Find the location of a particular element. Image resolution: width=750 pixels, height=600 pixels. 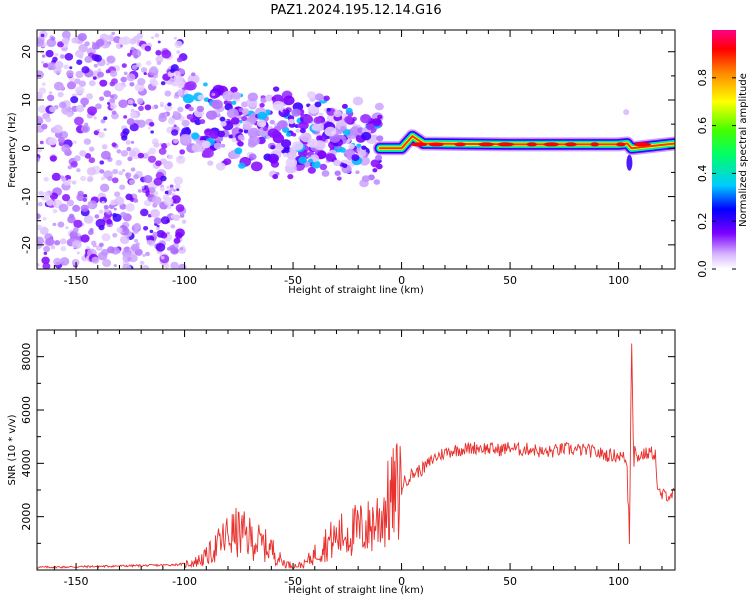

colorbar-label: Normalized spectral amplitude is located at coordinates (743, 150).